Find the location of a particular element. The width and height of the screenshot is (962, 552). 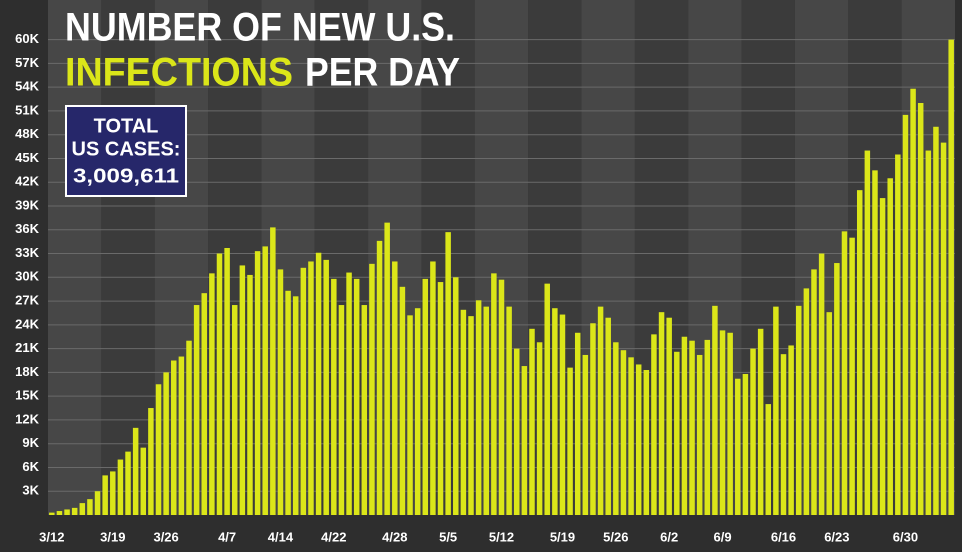

x-tick-label: 3/12 is located at coordinates (51, 536).